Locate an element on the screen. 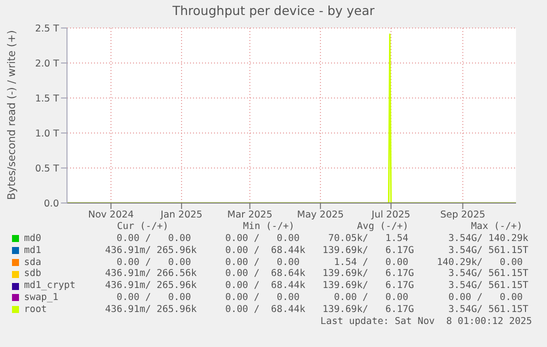 The image size is (547, 347). y-axis-title: Bytes/second read (-) / write (+) is located at coordinates (12, 115).